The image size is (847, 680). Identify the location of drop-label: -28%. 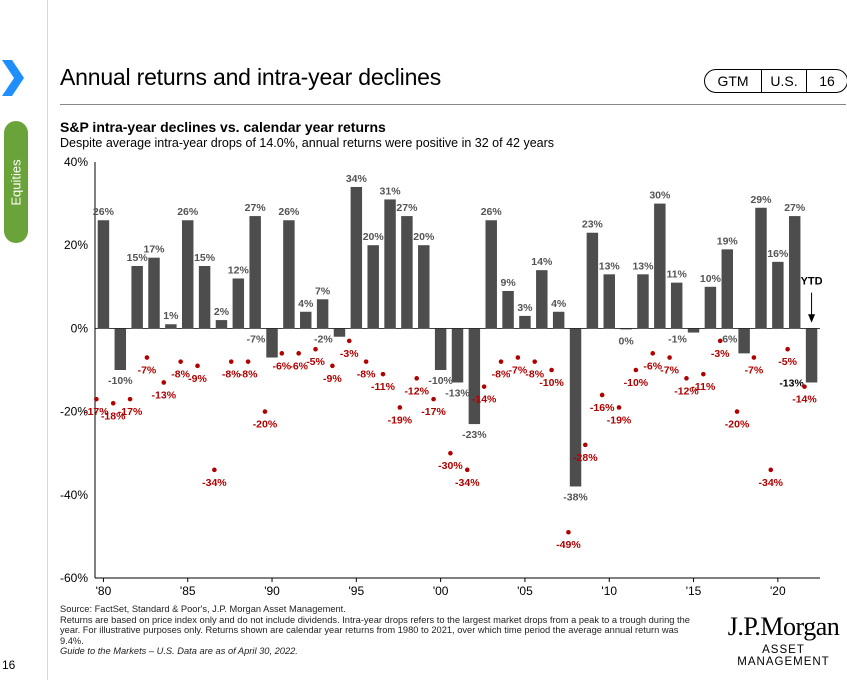
(585, 458).